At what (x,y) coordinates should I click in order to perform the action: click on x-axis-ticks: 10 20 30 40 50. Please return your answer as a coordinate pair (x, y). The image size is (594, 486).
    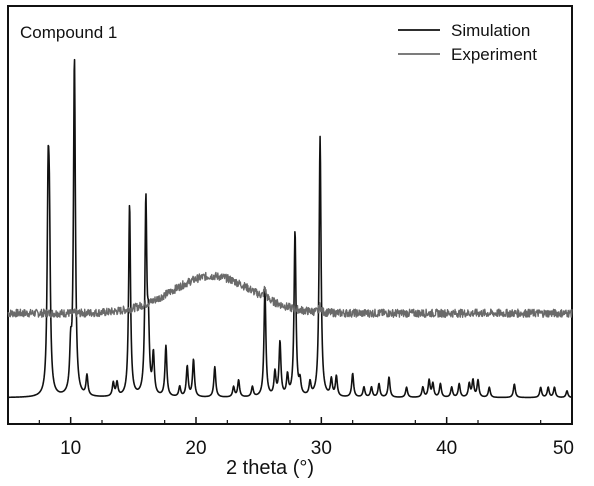
    Looking at the image, I should click on (306, 438).